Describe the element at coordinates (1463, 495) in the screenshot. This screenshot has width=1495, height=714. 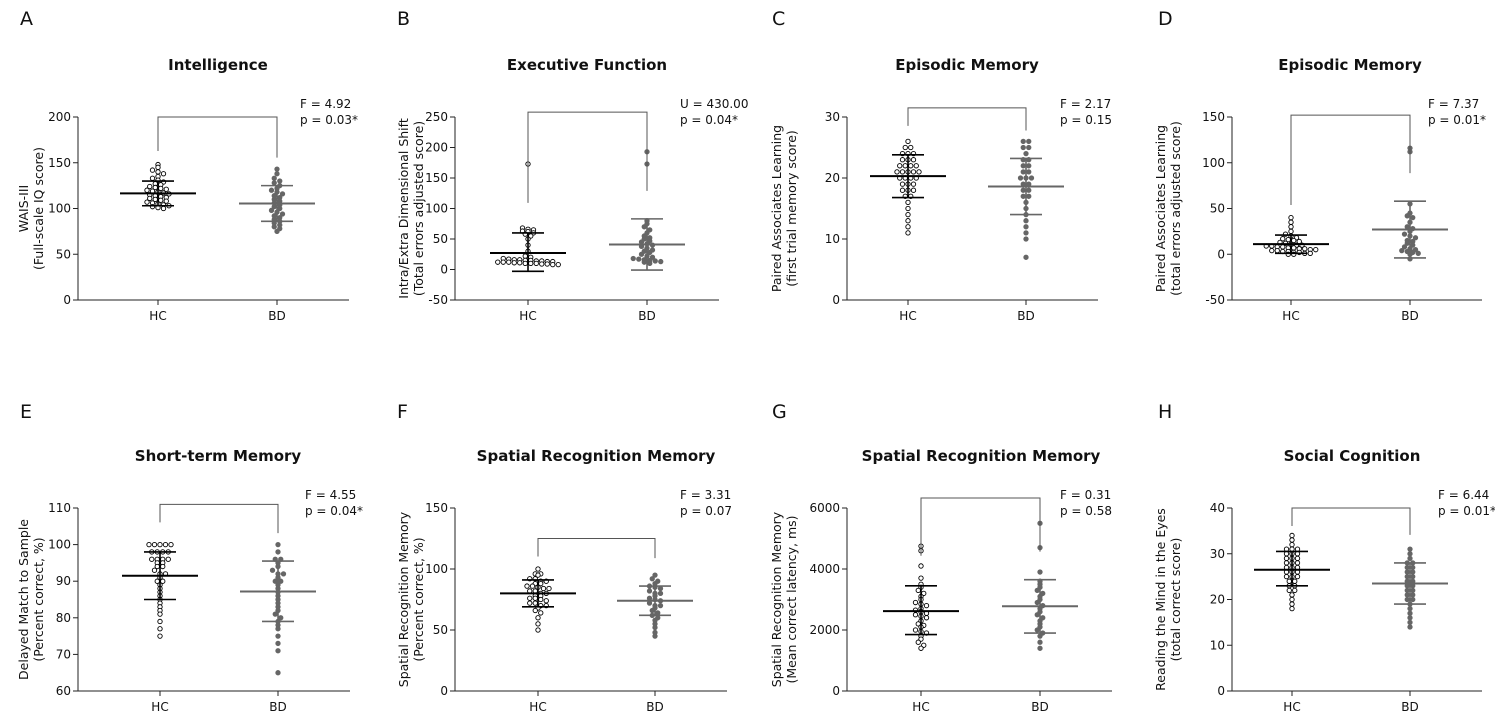
I see `stat-text: F = 6.44` at that location.